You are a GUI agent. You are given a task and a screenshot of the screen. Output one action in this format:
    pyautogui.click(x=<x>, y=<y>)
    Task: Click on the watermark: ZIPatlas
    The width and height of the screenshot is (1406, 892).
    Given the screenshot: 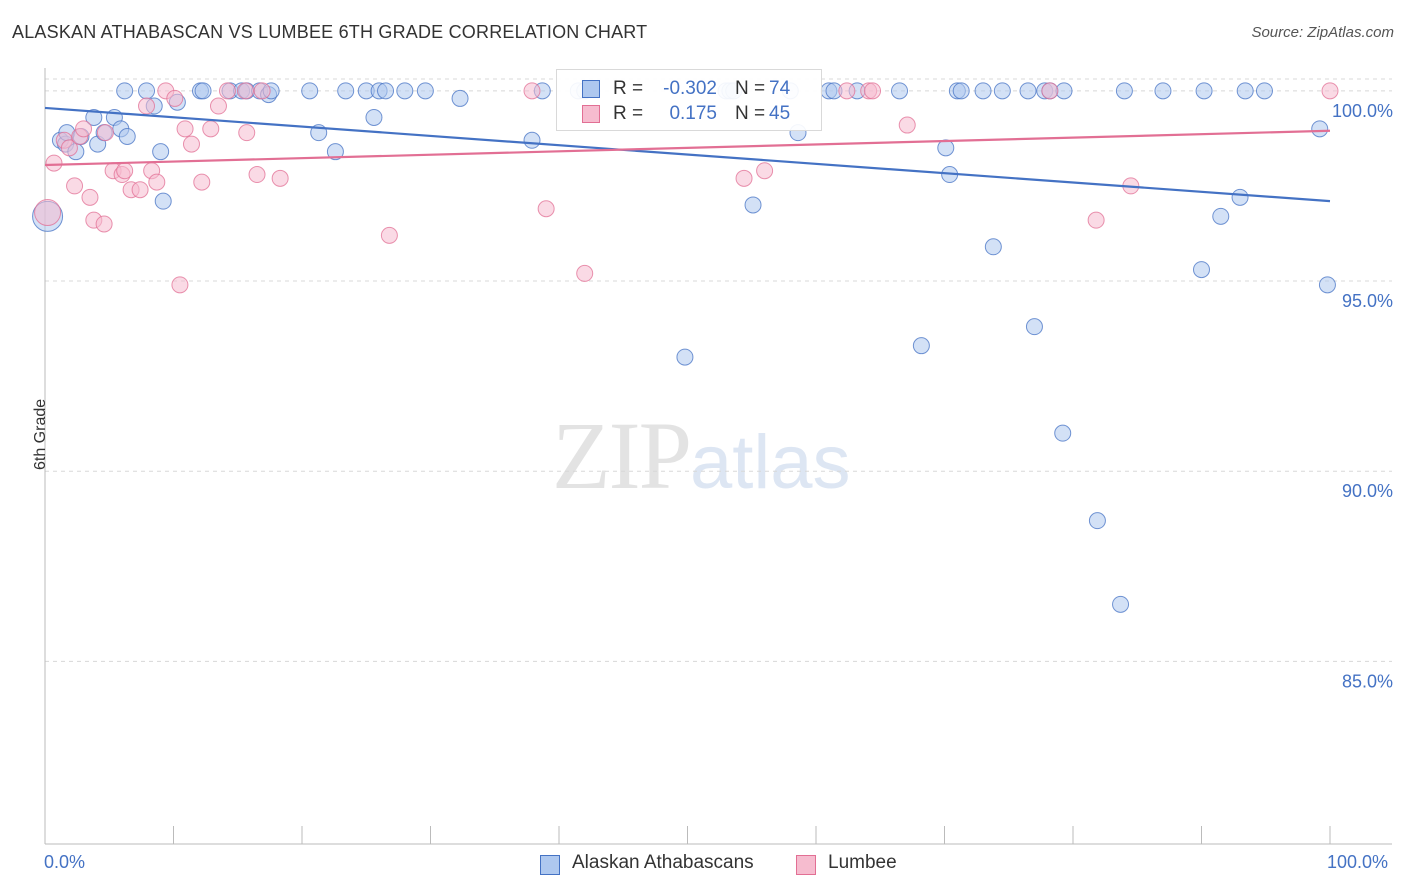 What is the action you would take?
    pyautogui.click(x=701, y=455)
    